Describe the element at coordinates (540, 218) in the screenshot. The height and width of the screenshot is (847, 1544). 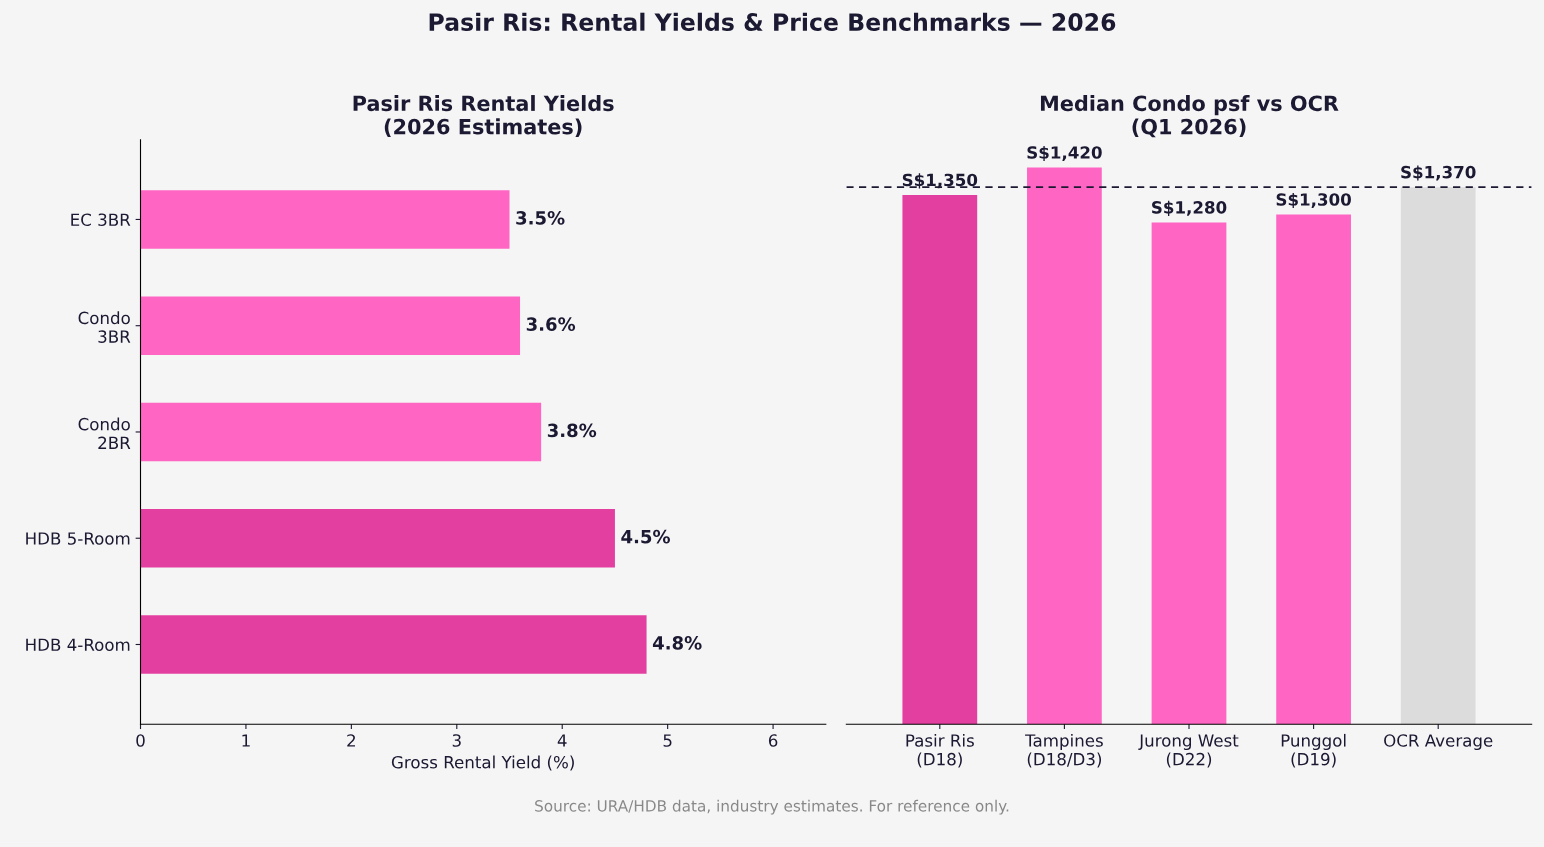
I see `data-label: 3.5%` at that location.